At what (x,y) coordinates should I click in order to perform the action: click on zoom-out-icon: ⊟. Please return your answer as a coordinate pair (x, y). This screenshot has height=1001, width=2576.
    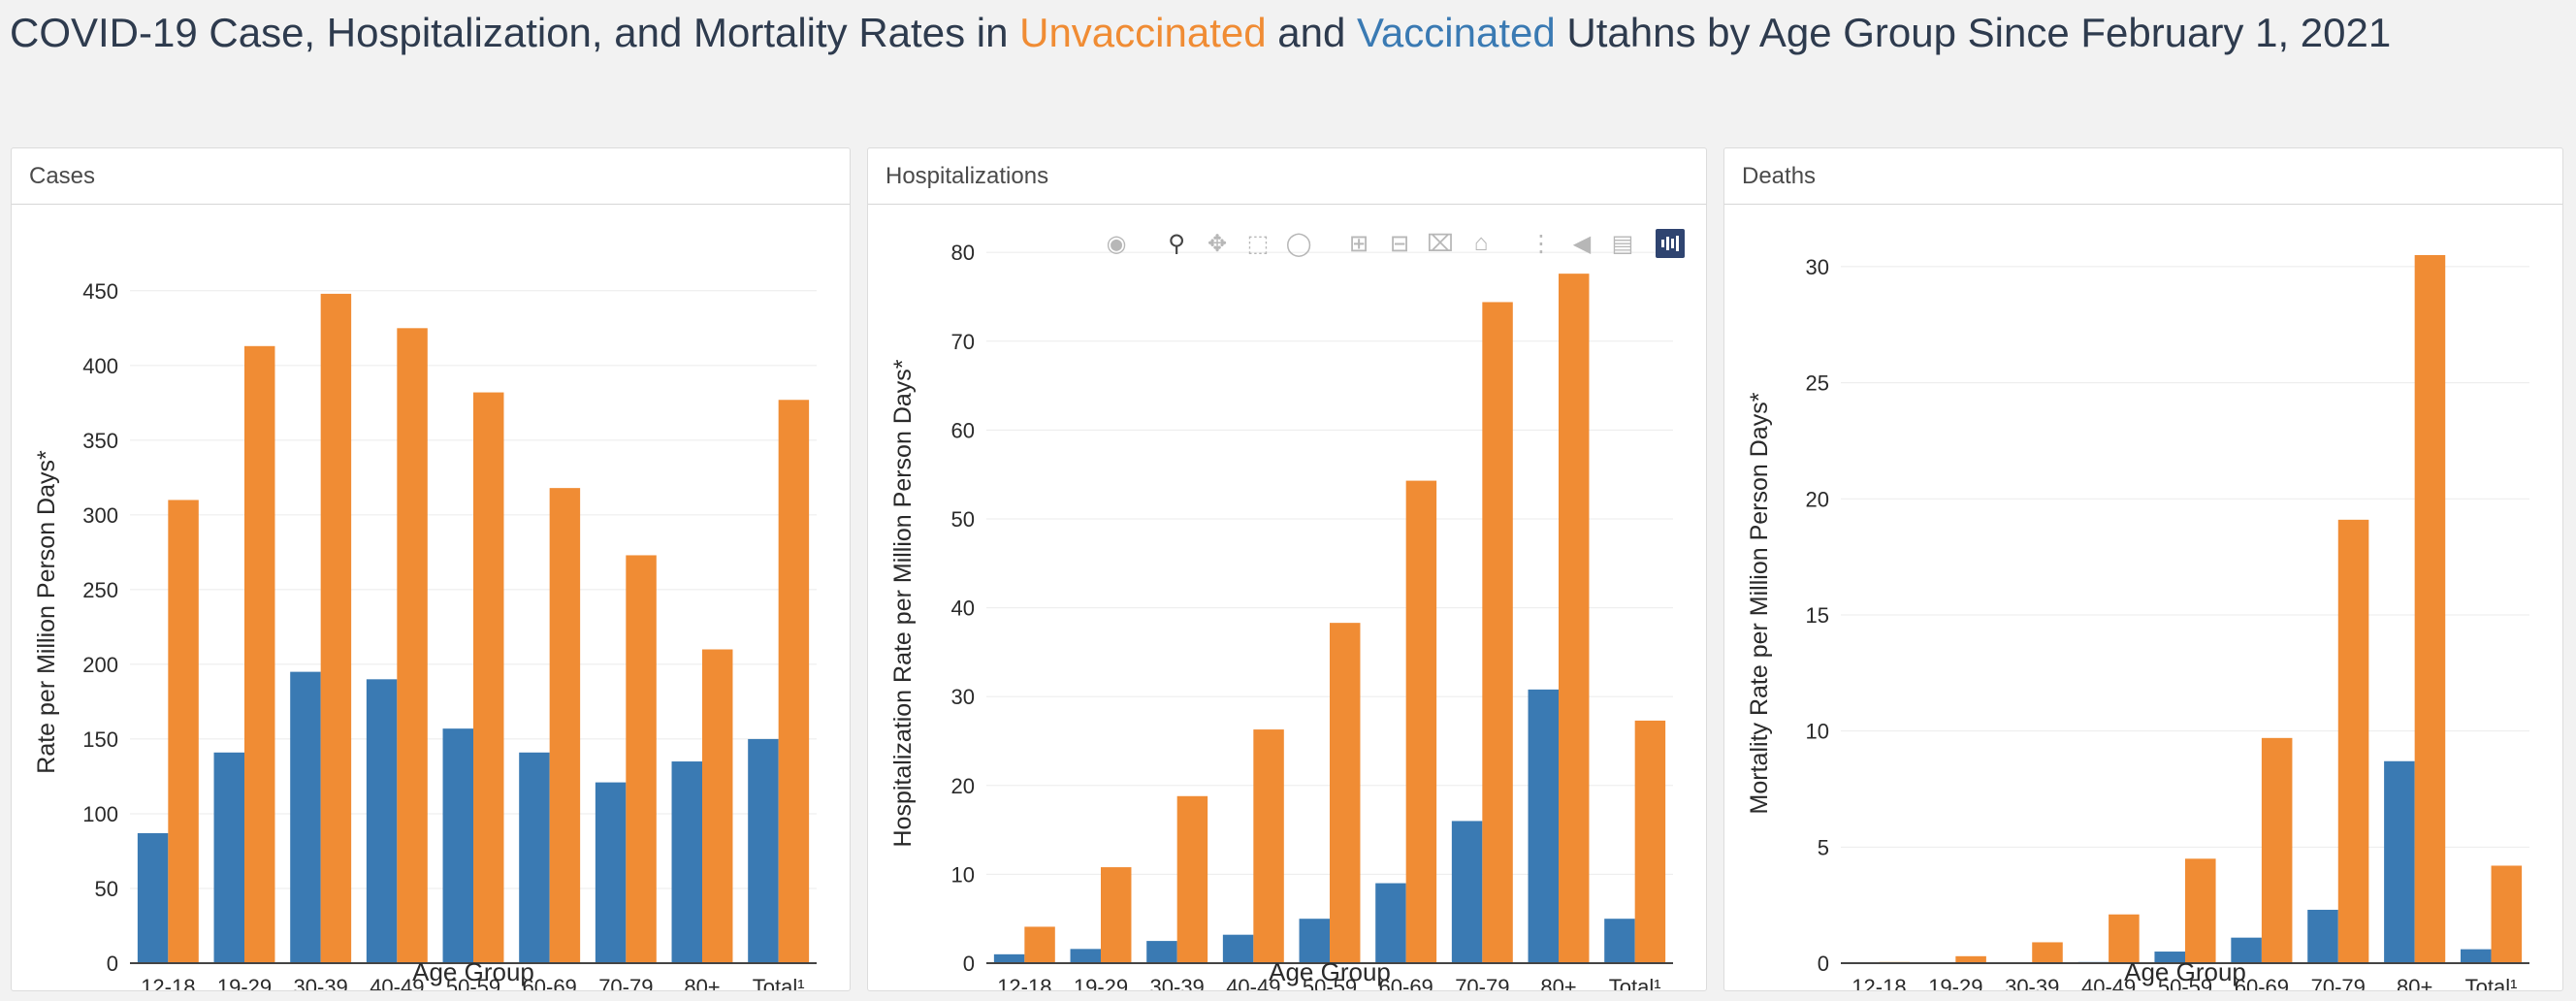
    Looking at the image, I should click on (1399, 243).